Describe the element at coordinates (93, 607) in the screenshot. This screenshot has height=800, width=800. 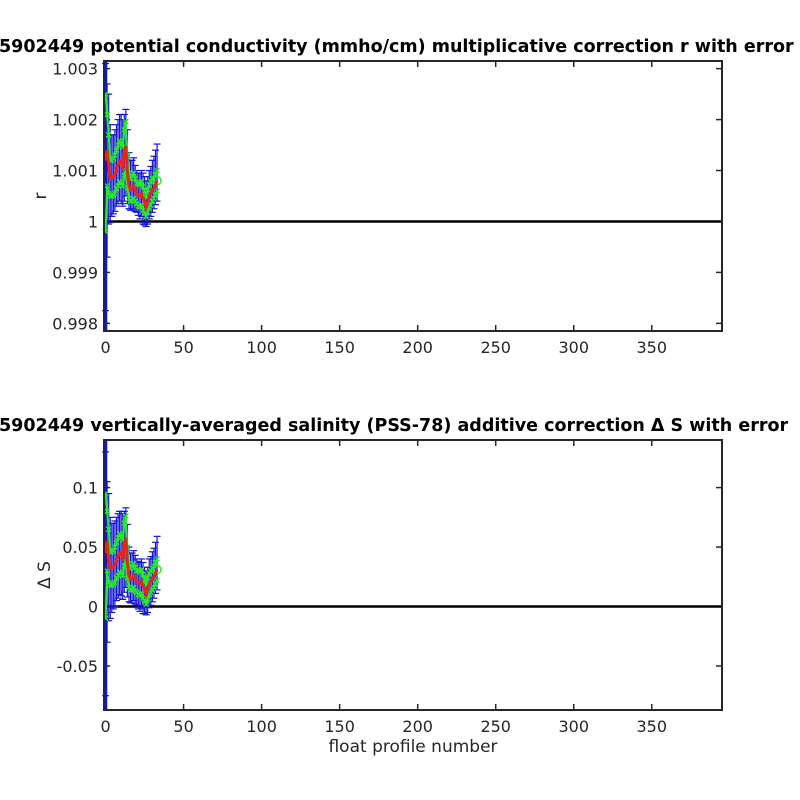
I see `y-tick-label: 0` at that location.